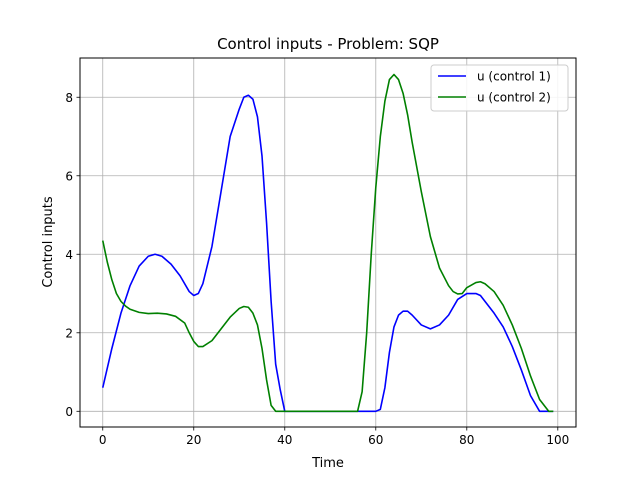  Describe the element at coordinates (327, 463) in the screenshot. I see `x-axis-label: Time` at that location.